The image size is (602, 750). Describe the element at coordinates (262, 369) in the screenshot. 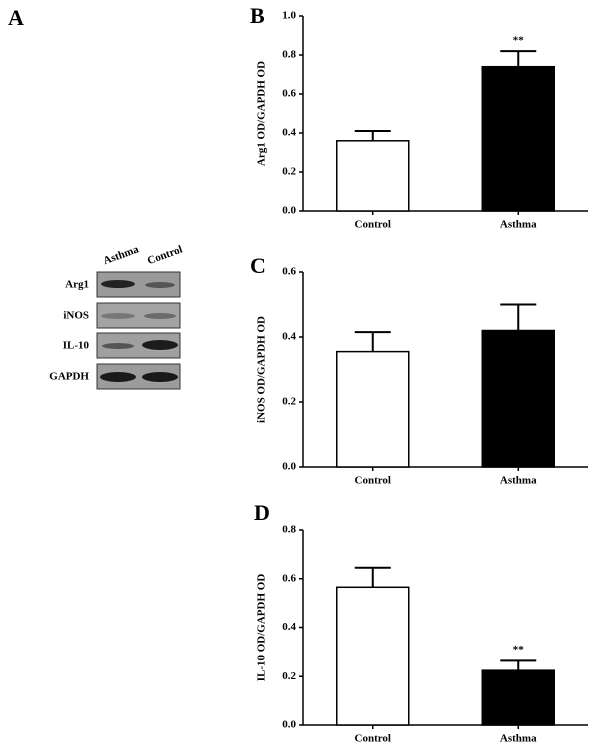

I see `y-axis-label: iNOS OD/GAPDH OD` at that location.